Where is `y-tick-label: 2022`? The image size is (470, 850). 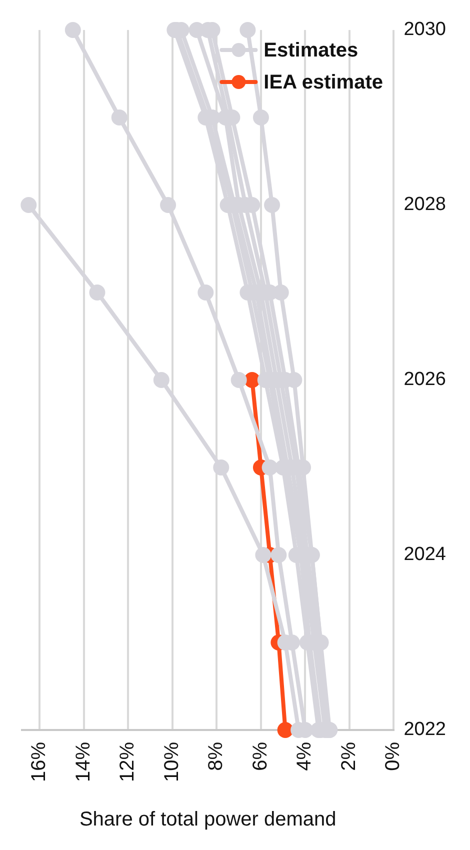
y-tick-label: 2022 is located at coordinates (425, 729).